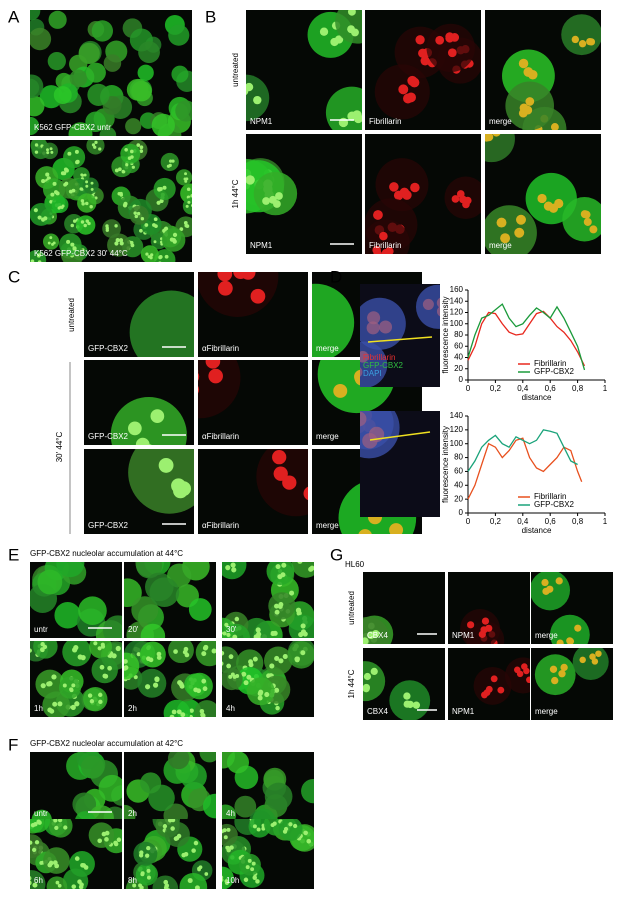 The width and height of the screenshot is (617, 902). What do you see at coordinates (458, 345) in the screenshot?
I see `y-tick-label: 60` at bounding box center [458, 345].